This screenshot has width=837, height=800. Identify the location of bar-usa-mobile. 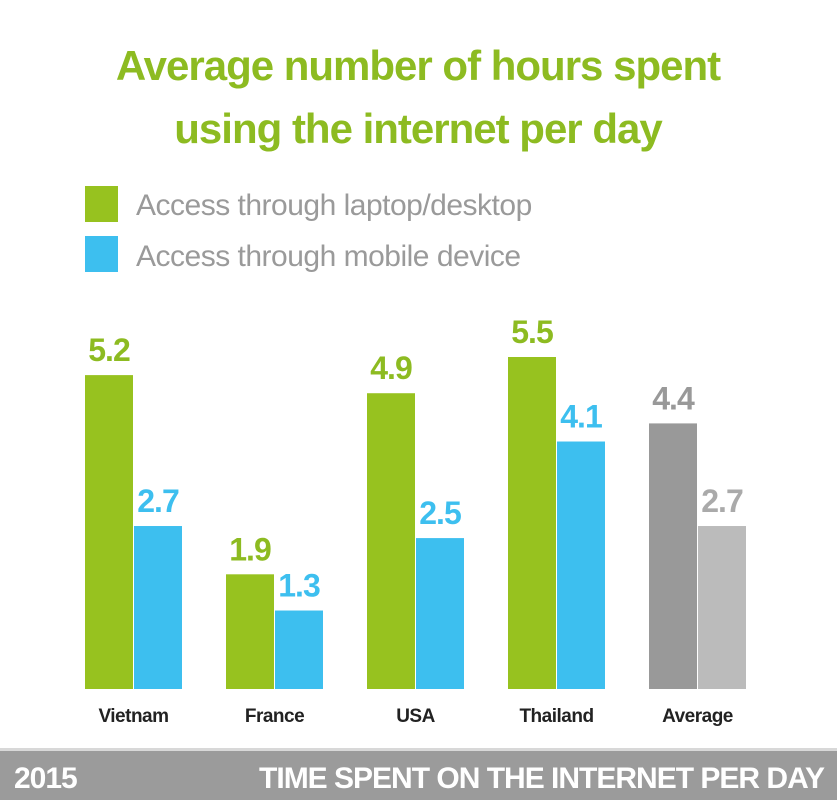
(440, 613).